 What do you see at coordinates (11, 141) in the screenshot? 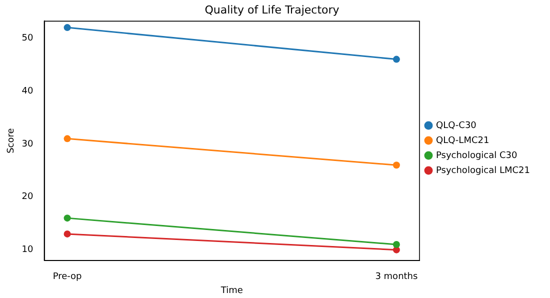
I see `y-axis-title: Score` at bounding box center [11, 141].